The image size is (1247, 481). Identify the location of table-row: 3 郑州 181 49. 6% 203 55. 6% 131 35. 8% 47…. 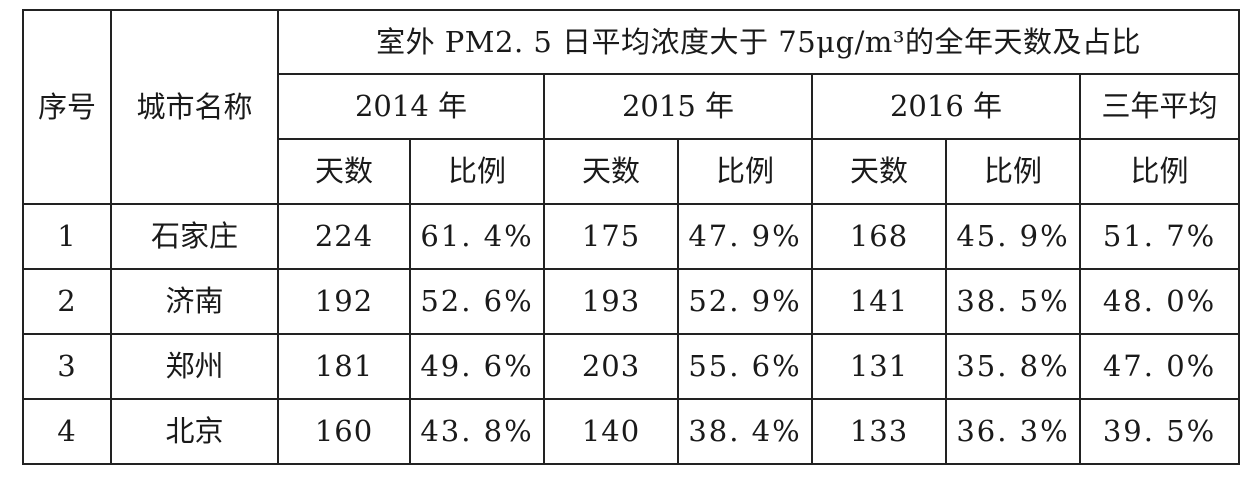
(631, 366).